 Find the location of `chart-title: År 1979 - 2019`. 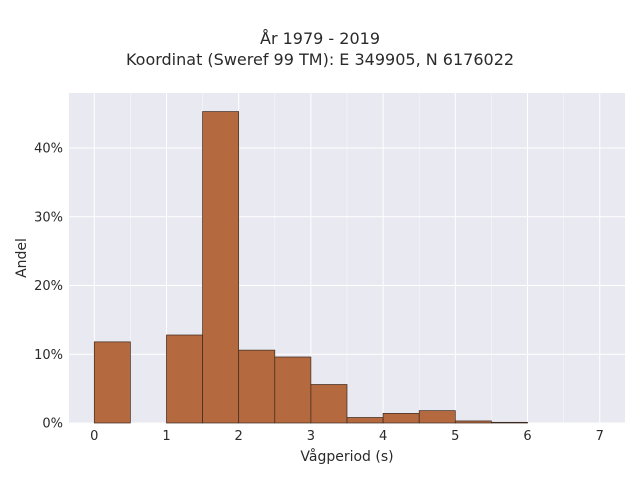

chart-title: År 1979 - 2019 is located at coordinates (320, 38).